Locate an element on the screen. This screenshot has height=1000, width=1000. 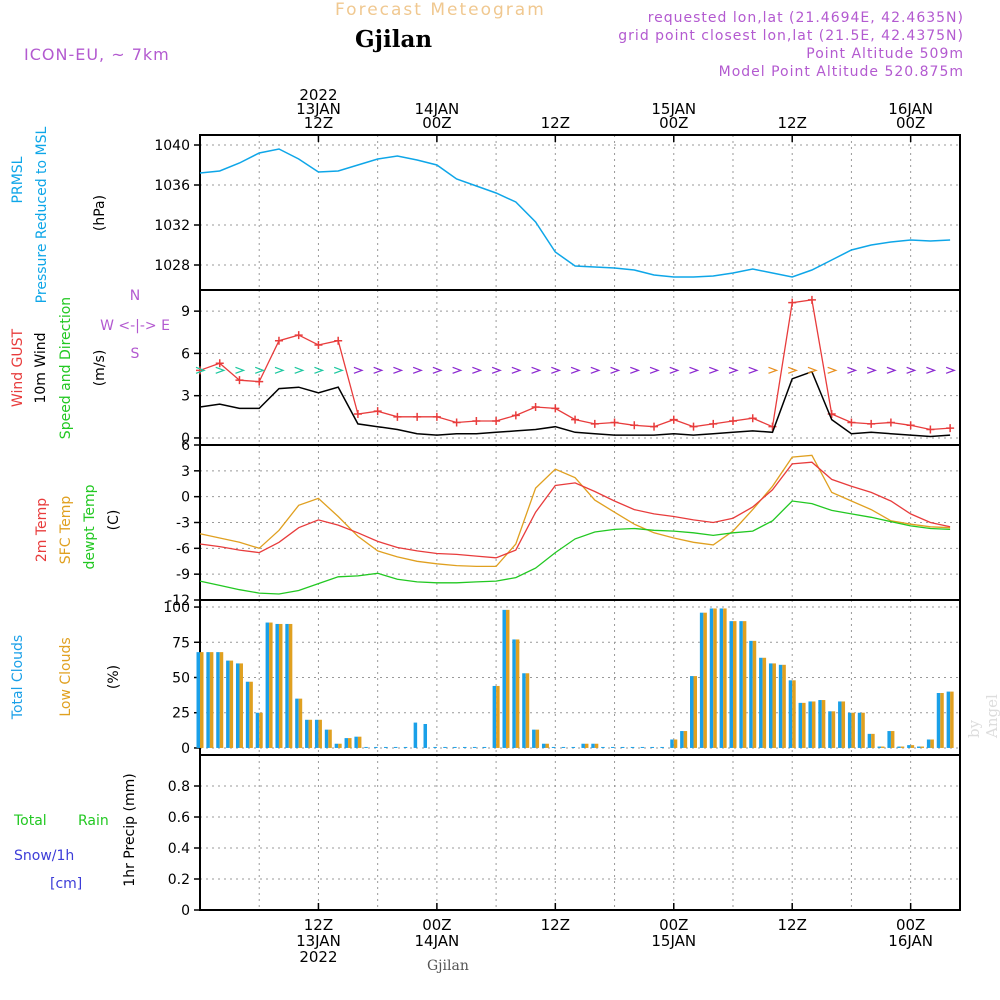
station-name: Gjilan is located at coordinates (394, 39).